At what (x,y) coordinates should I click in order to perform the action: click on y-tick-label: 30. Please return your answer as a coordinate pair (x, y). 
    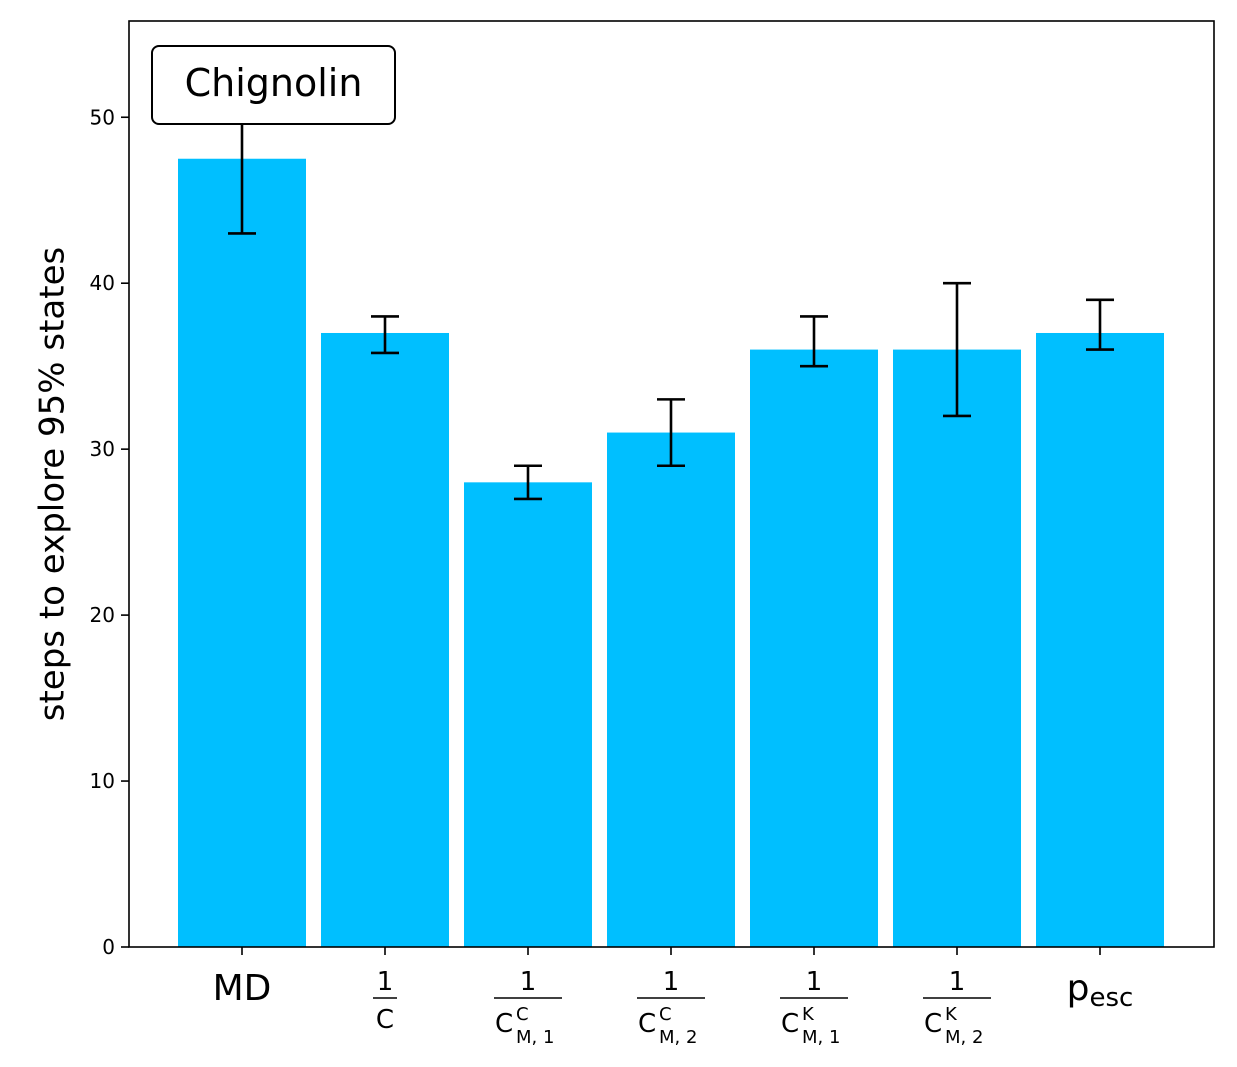
    Looking at the image, I should click on (102, 449).